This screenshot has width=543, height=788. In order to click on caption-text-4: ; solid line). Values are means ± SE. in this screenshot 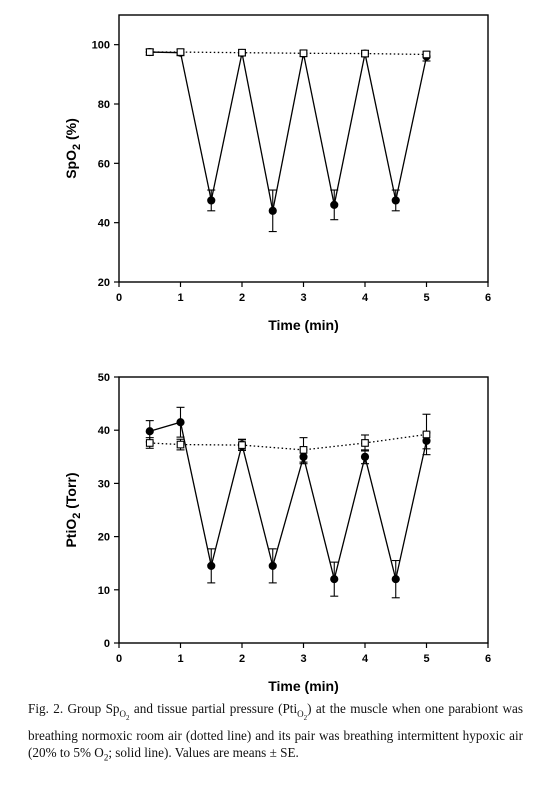, I will do `click(203, 753)`.